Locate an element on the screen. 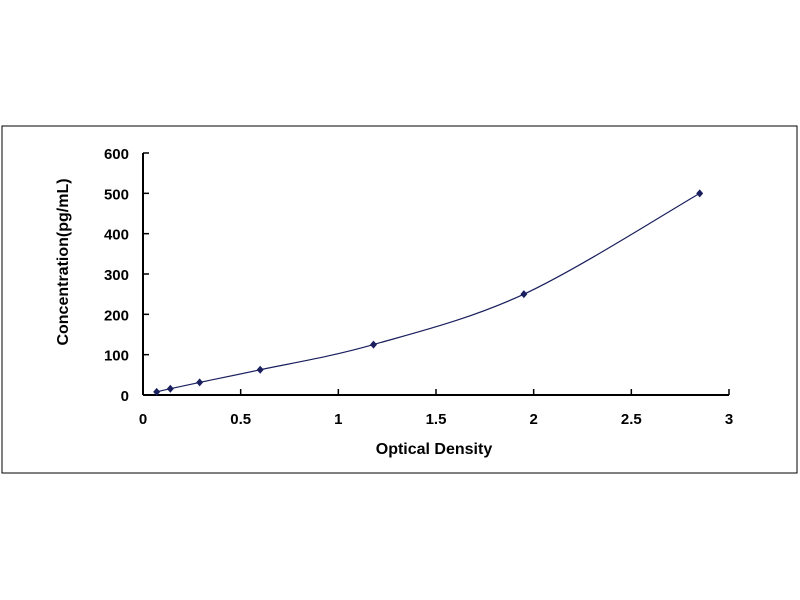 Image resolution: width=800 pixels, height=600 pixels. x-tick-label: 2 is located at coordinates (533, 419).